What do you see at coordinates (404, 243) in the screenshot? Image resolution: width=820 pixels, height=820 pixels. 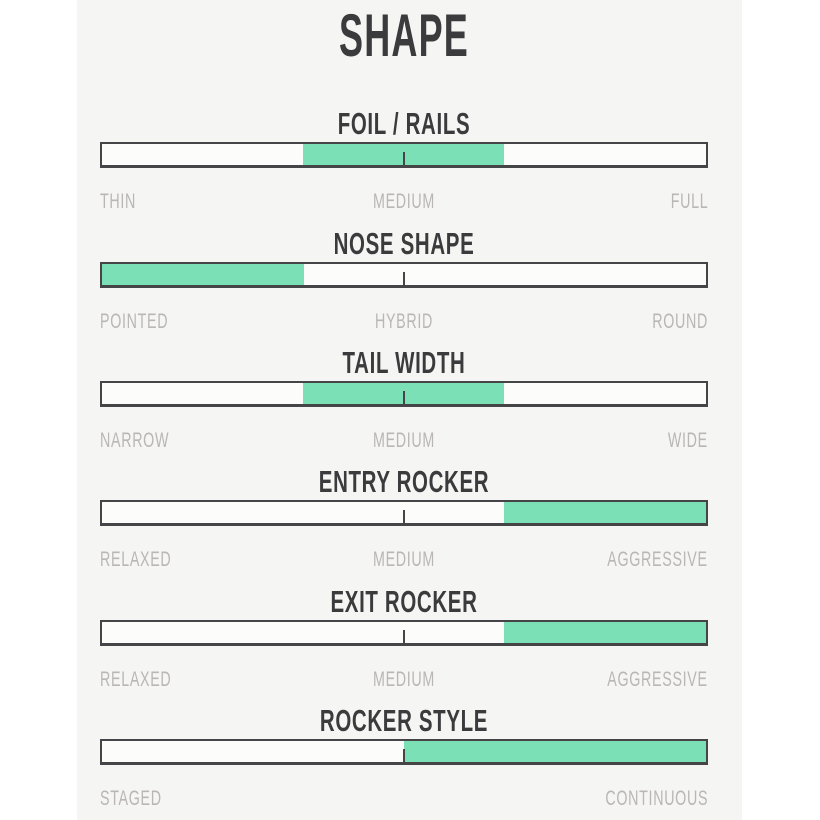 I see `slider-title: NOSE SHAPE` at bounding box center [404, 243].